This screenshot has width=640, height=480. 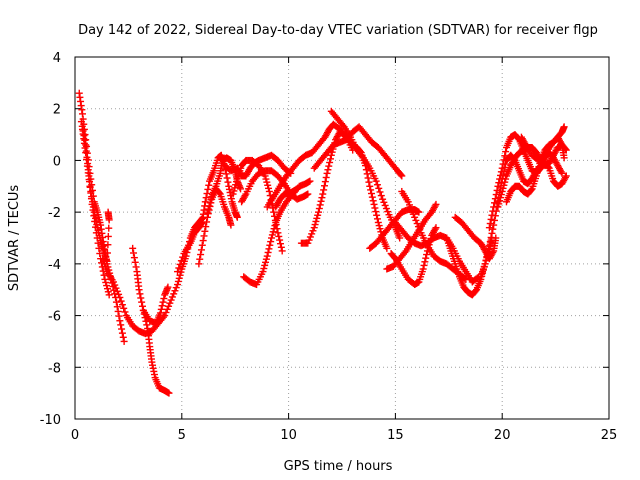 What do you see at coordinates (57, 58) in the screenshot?
I see `y-tick-label: 4` at bounding box center [57, 58].